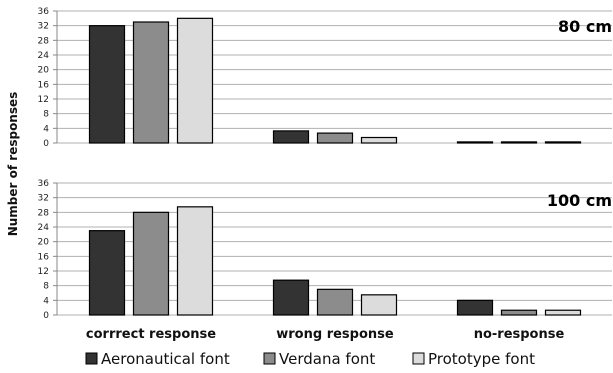 Image resolution: width=613 pixels, height=373 pixels. What do you see at coordinates (585, 26) in the screenshot?
I see `panel-title: 80 cm` at bounding box center [585, 26].